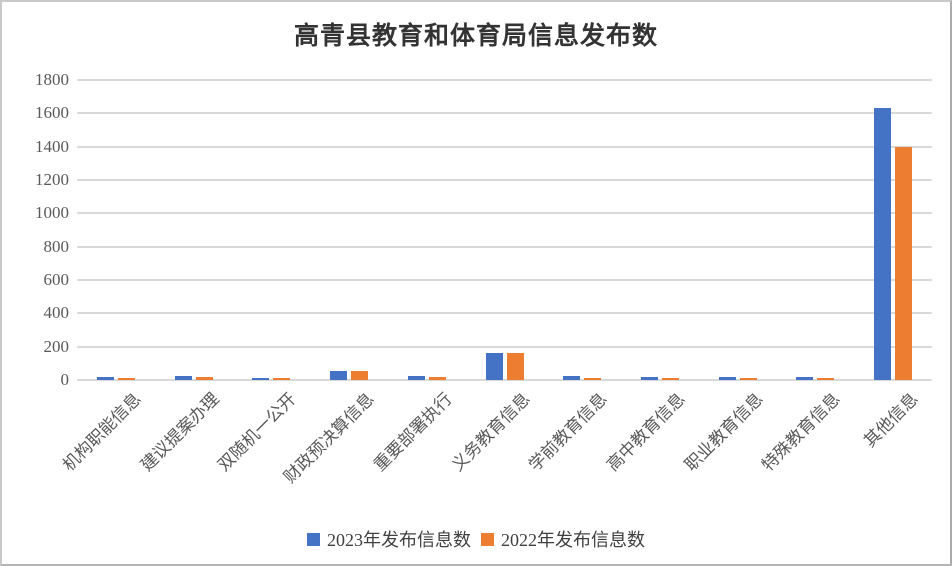  Describe the element at coordinates (261, 379) in the screenshot. I see `bar-series-0-双随机一公开` at that location.